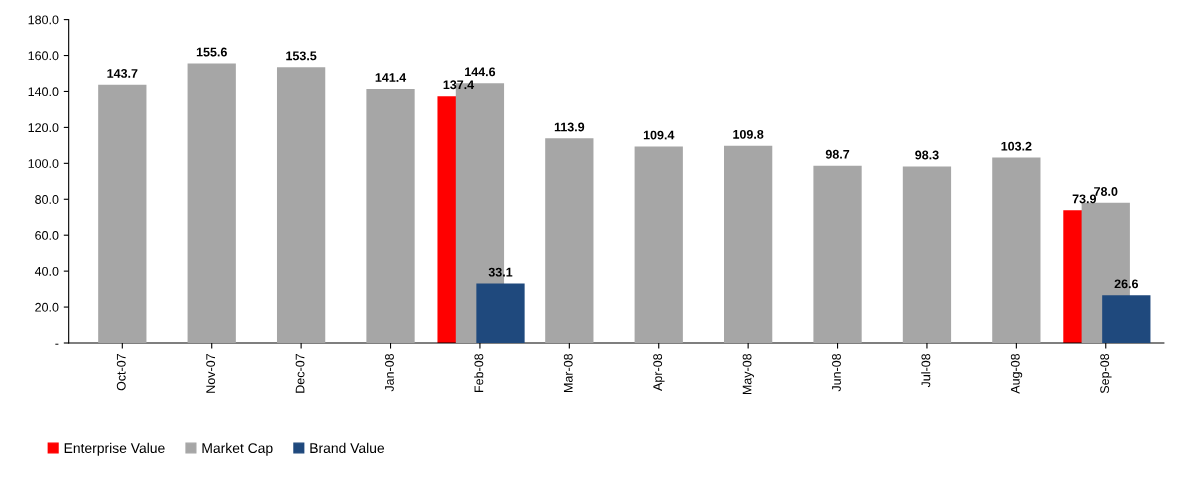  Describe the element at coordinates (748, 374) in the screenshot. I see `x-tick-label: May-08` at that location.